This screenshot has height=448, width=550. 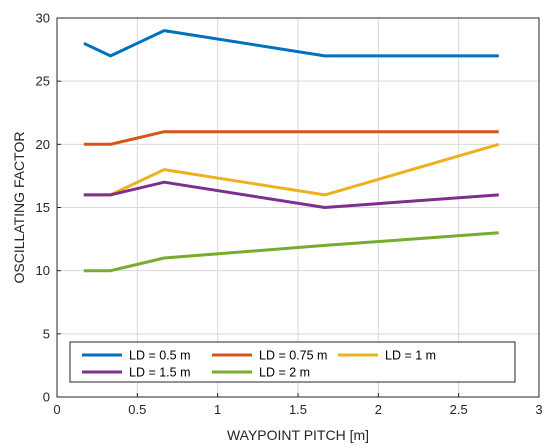 I want to click on legend-label: LD = 0.5 m, so click(x=160, y=356).